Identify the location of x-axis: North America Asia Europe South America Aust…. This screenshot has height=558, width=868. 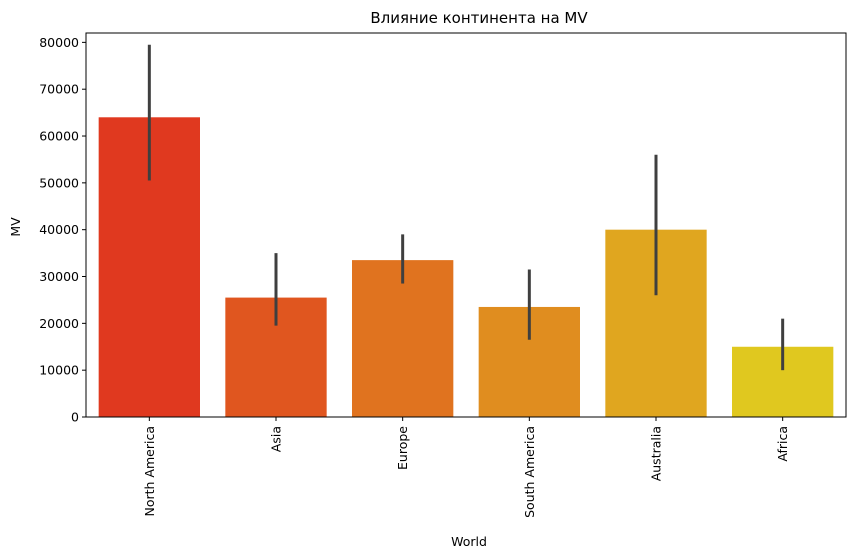
(466, 467).